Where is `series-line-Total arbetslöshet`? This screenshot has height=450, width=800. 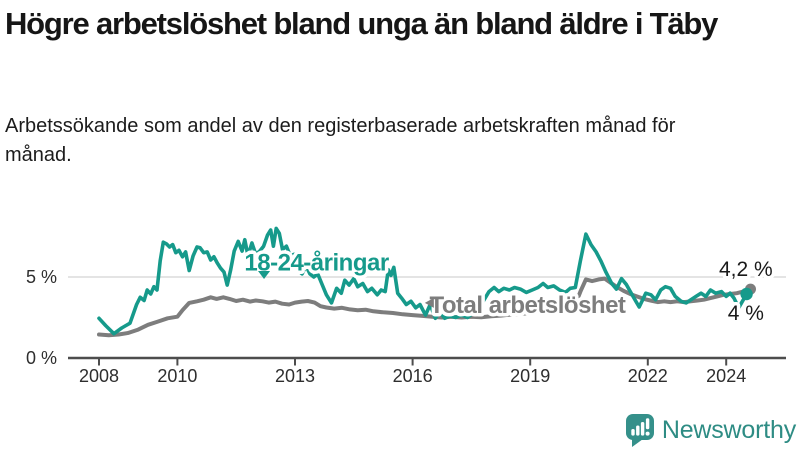
series-line-Total arbetslöshet is located at coordinates (425, 307).